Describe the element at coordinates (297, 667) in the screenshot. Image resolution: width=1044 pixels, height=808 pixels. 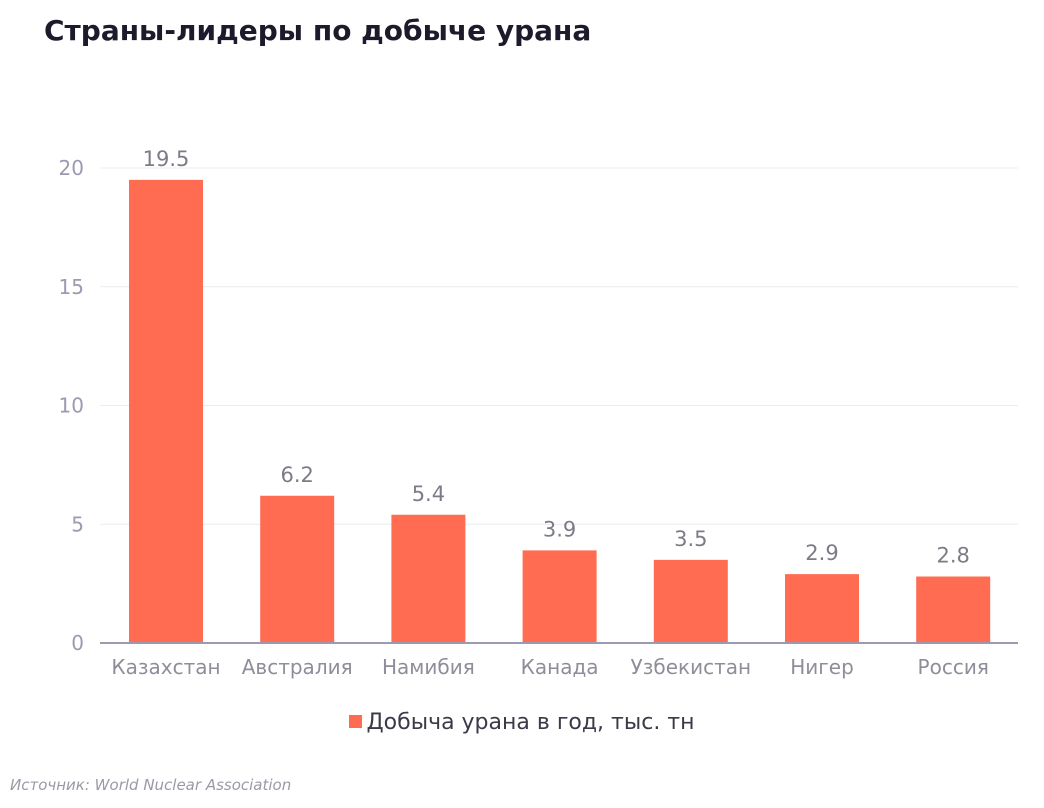
I see `x-tick-label: Австралия` at that location.